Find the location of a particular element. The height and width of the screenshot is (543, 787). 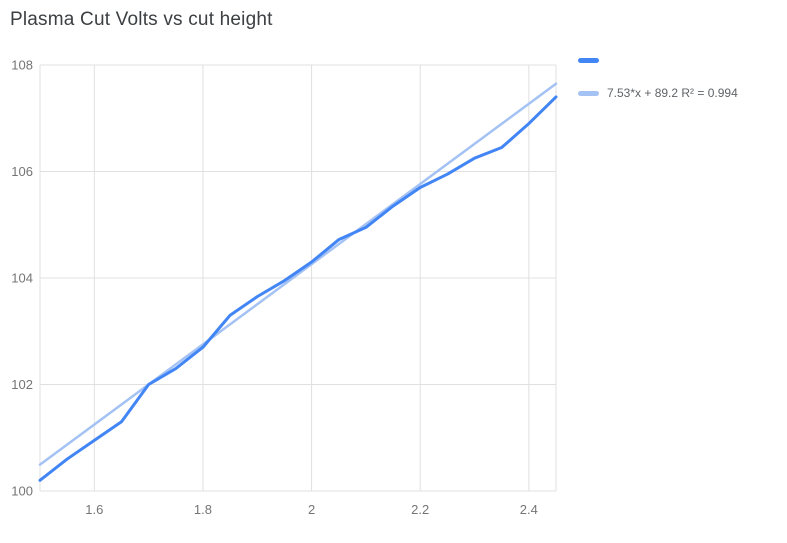

chart-title: Plasma Cut Volts vs cut height is located at coordinates (141, 19).